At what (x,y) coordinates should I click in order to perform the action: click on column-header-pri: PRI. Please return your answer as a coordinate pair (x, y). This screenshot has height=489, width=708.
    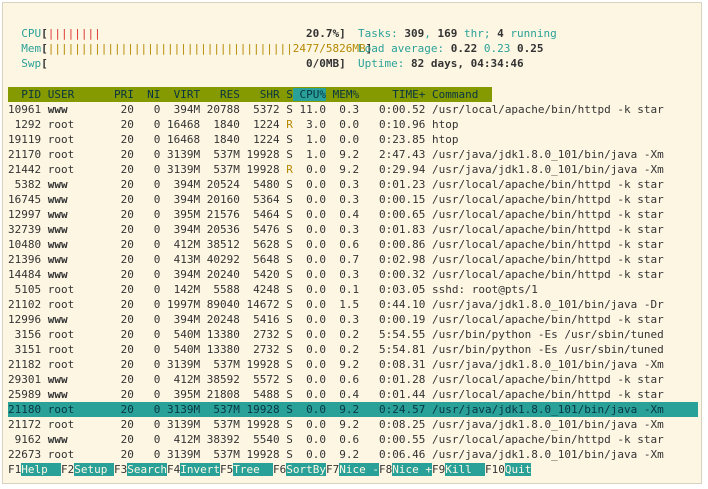
    Looking at the image, I should click on (117, 94).